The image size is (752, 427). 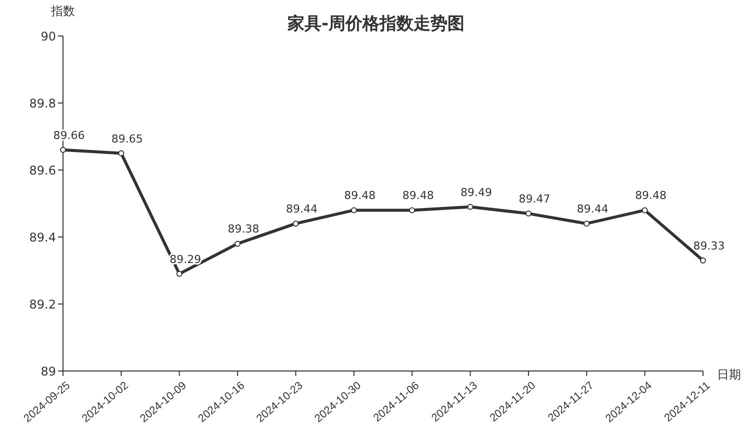 I want to click on data-label: 89.65, so click(x=127, y=139).